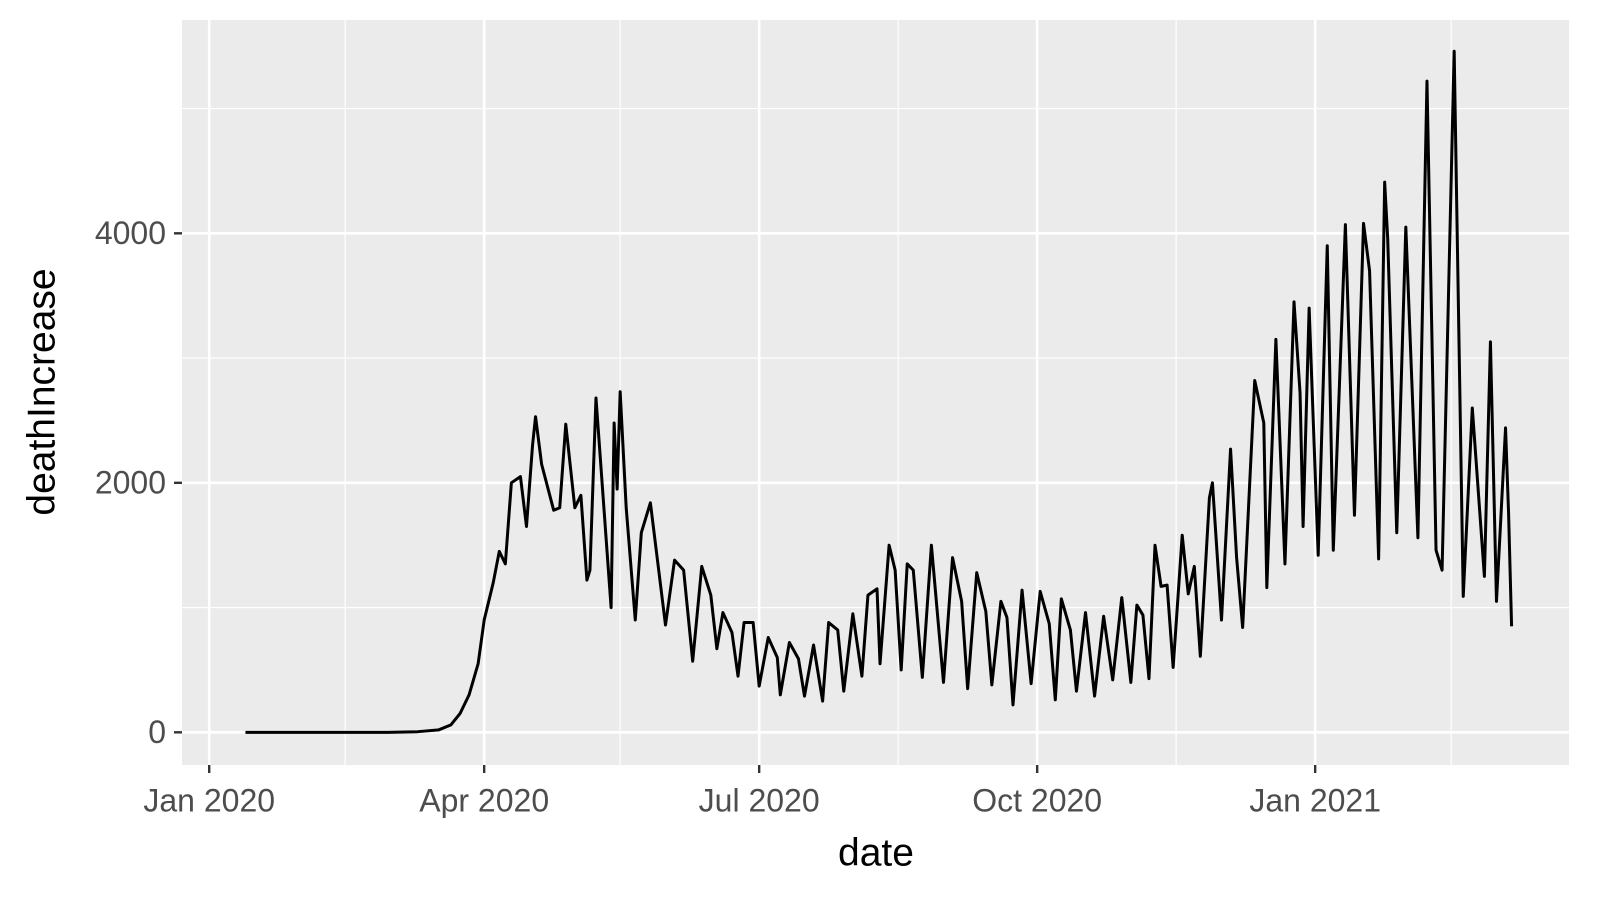  Describe the element at coordinates (484, 800) in the screenshot. I see `x-tick-label: Apr 2020` at that location.